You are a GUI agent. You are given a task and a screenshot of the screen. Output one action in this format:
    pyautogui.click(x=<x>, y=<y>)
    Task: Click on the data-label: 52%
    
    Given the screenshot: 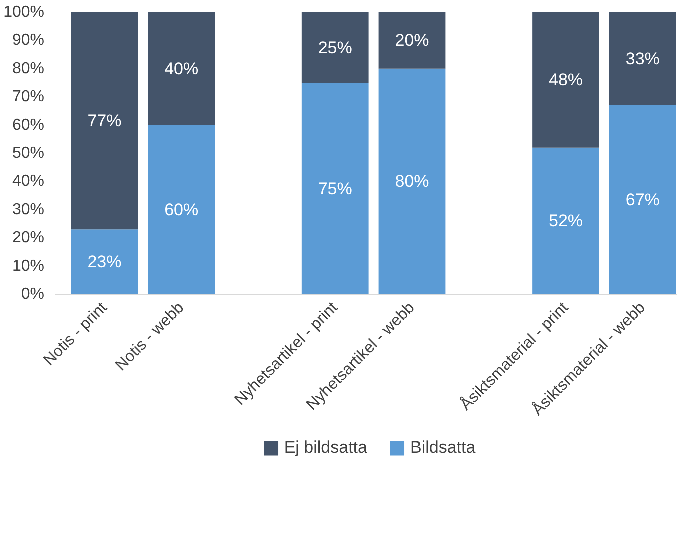 What is the action you would take?
    pyautogui.click(x=566, y=221)
    